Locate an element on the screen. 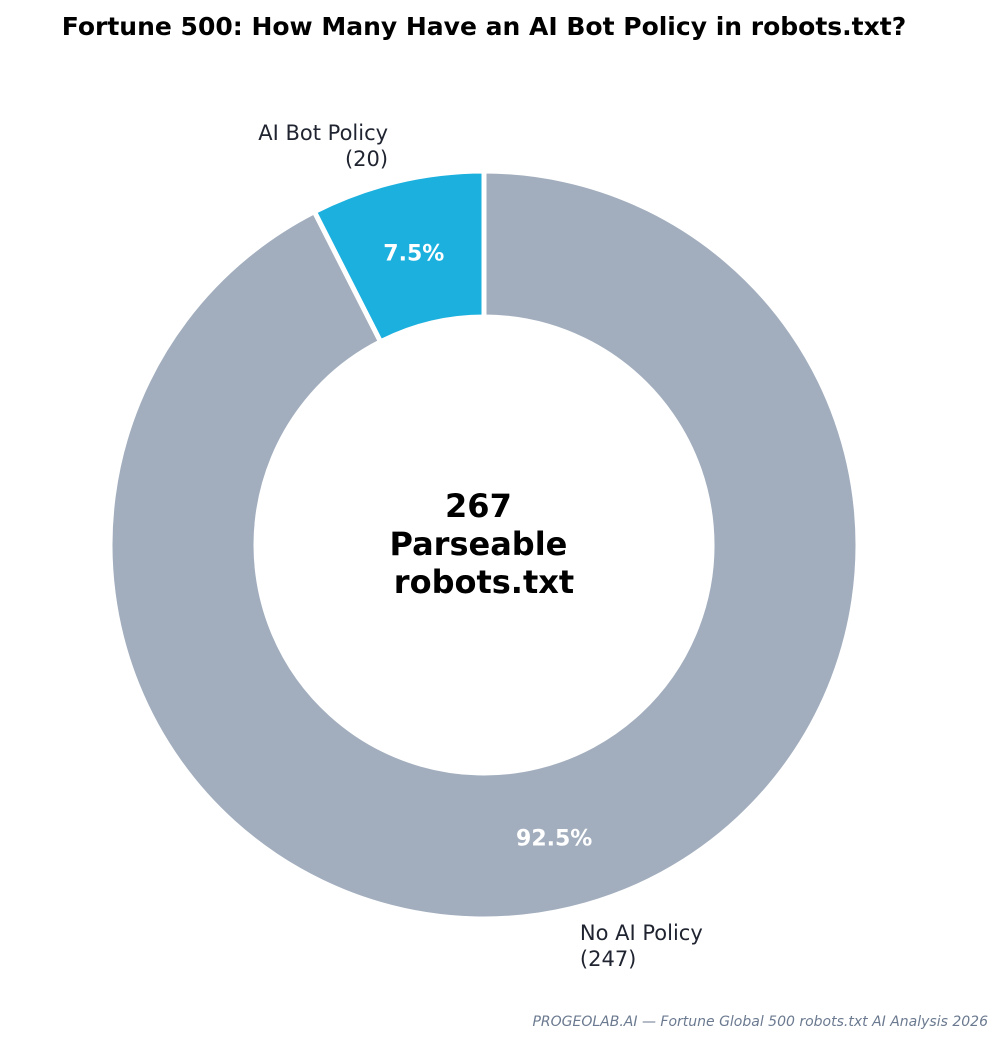 The image size is (1002, 1043). label-no-ai-policy: No AI Policy (247) is located at coordinates (641, 946).